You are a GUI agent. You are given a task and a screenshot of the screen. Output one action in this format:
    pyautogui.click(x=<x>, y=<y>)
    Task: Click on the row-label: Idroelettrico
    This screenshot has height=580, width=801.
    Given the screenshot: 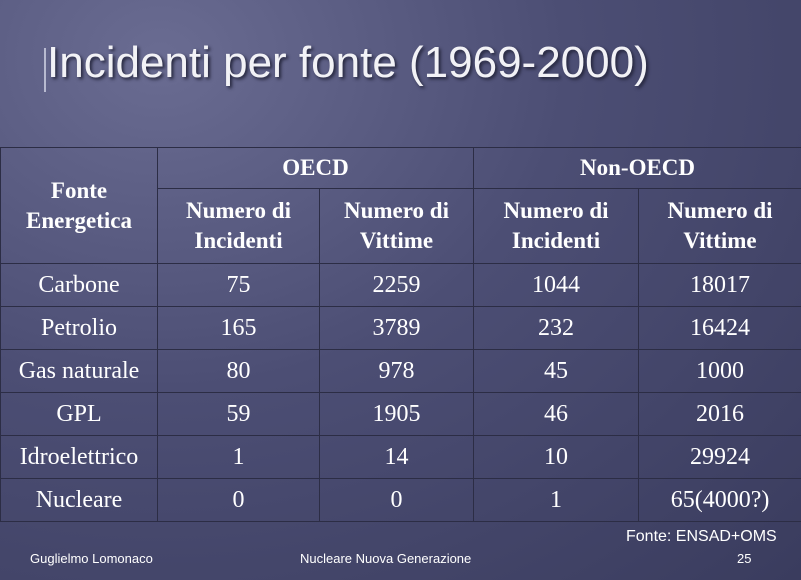 What is the action you would take?
    pyautogui.click(x=79, y=457)
    